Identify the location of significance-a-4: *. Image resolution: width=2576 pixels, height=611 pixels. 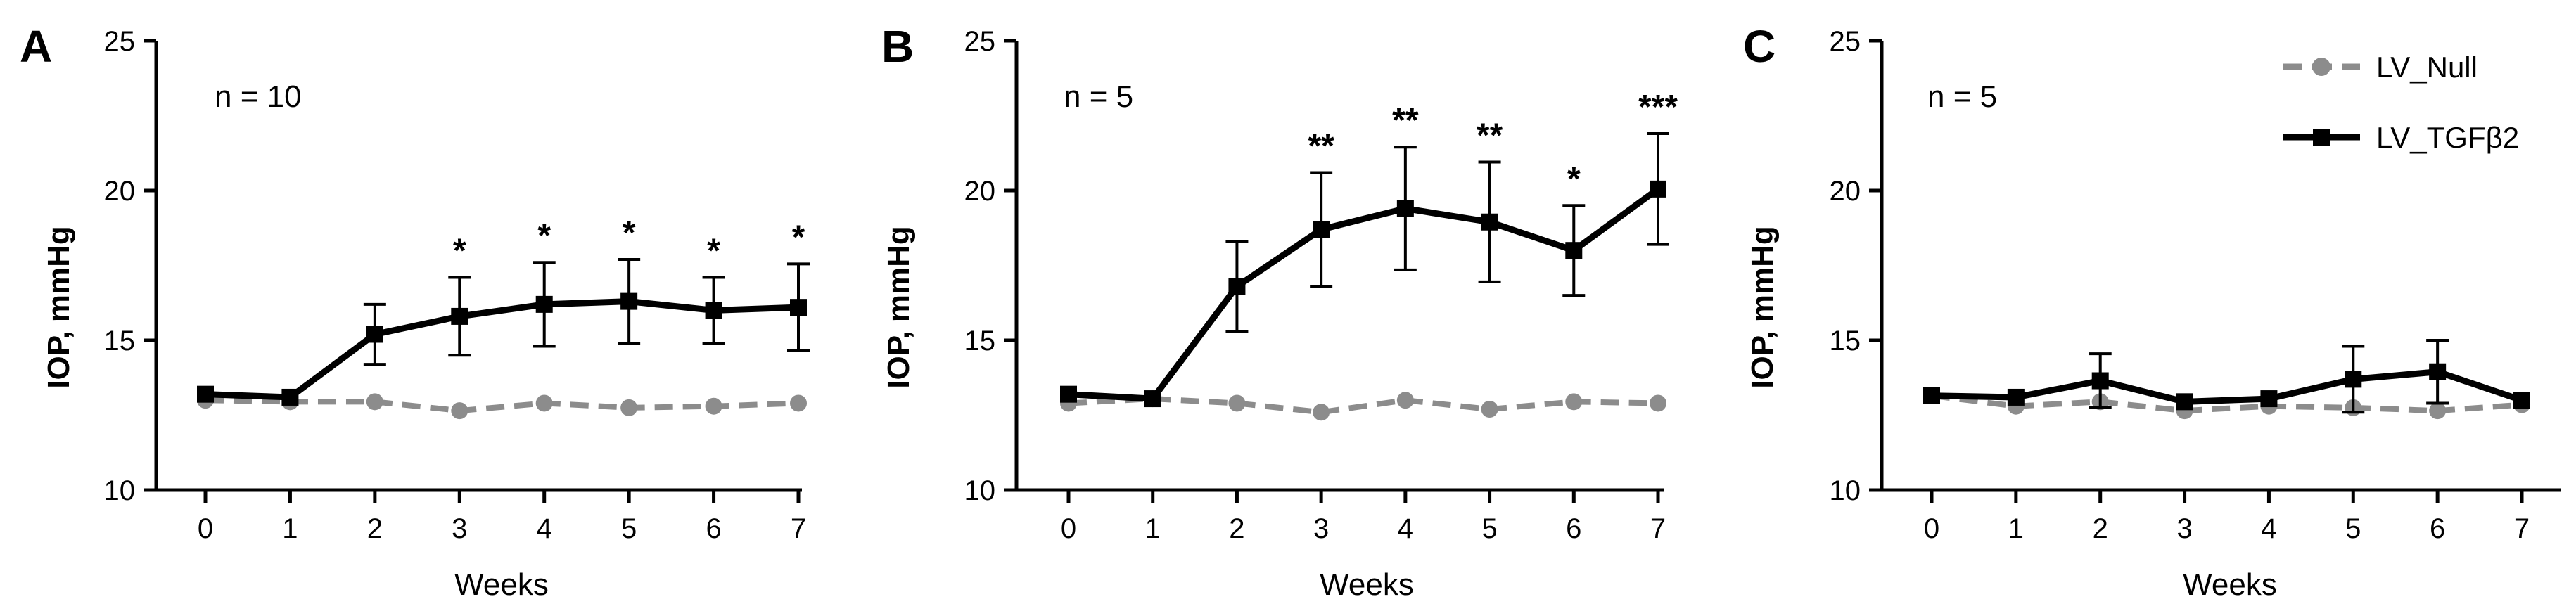
(544, 236).